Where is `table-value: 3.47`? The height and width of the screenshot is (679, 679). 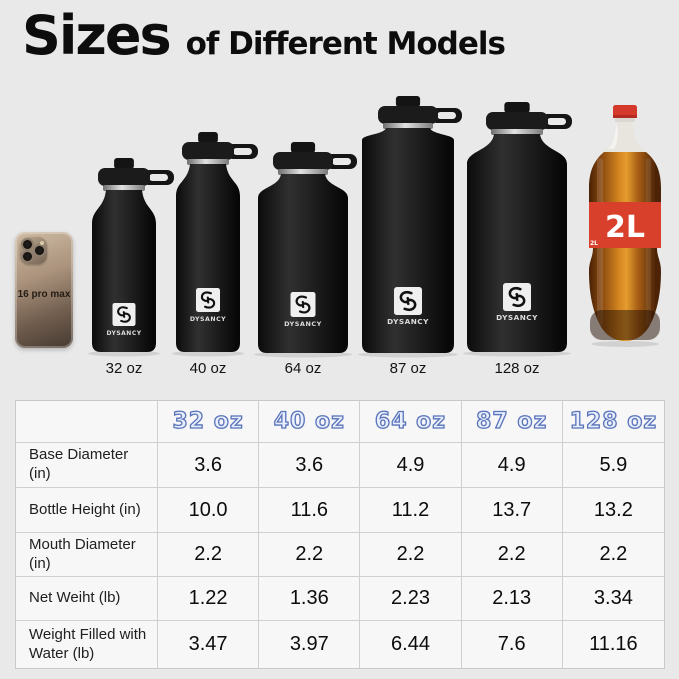
table-value: 3.47 is located at coordinates (209, 644).